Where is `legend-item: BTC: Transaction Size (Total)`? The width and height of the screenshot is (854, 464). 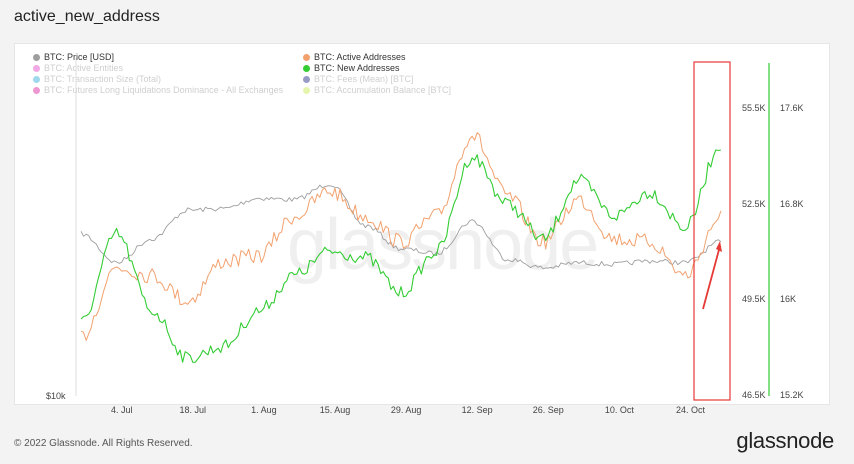 legend-item: BTC: Transaction Size (Total) is located at coordinates (97, 79).